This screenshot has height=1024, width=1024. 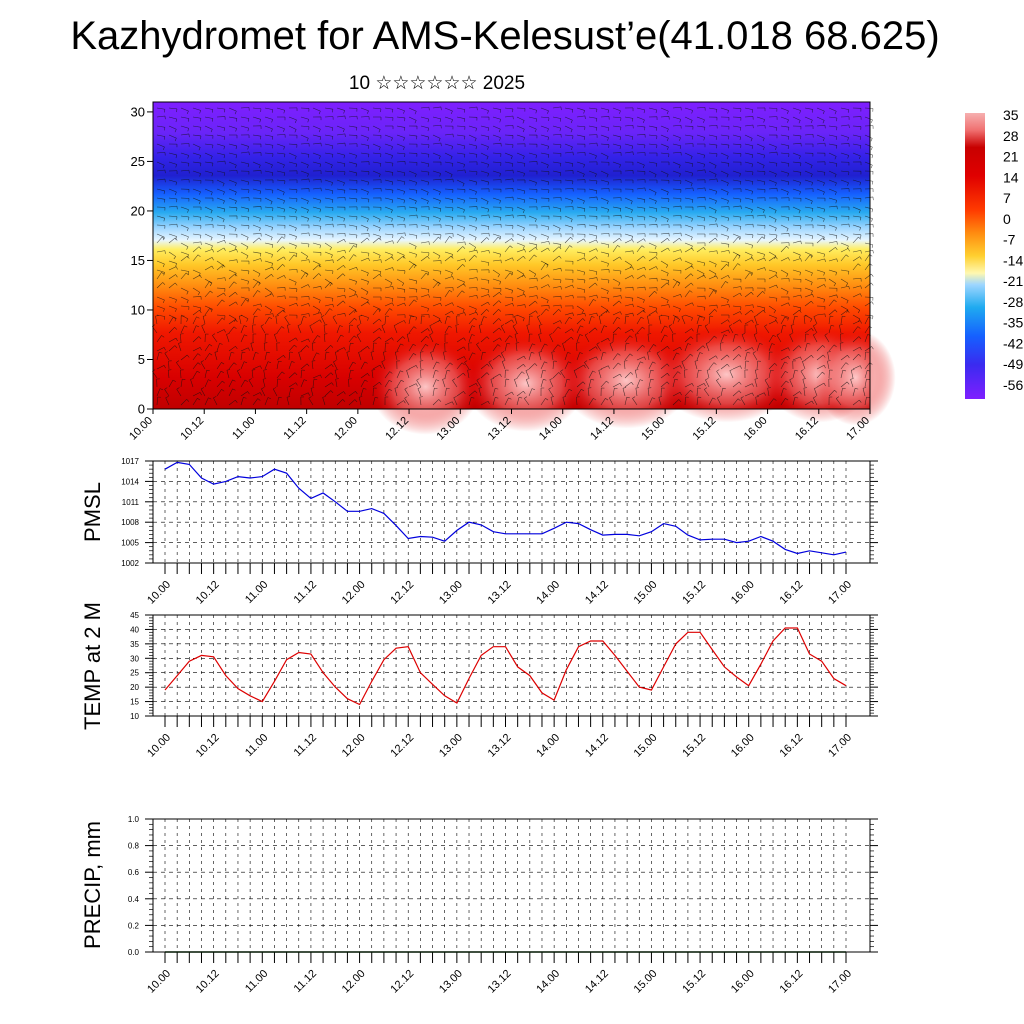 What do you see at coordinates (743, 982) in the screenshot?
I see `xtick-label: 16.00` at bounding box center [743, 982].